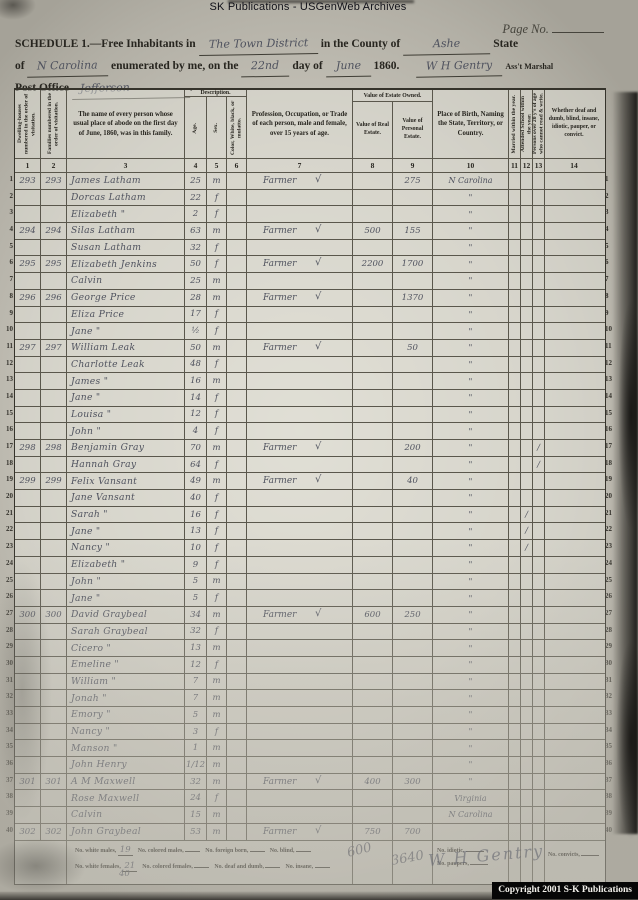 Image resolution: width=638 pixels, height=900 pixels. I want to click on footer-real-estate-cell: 600, so click(369, 862).